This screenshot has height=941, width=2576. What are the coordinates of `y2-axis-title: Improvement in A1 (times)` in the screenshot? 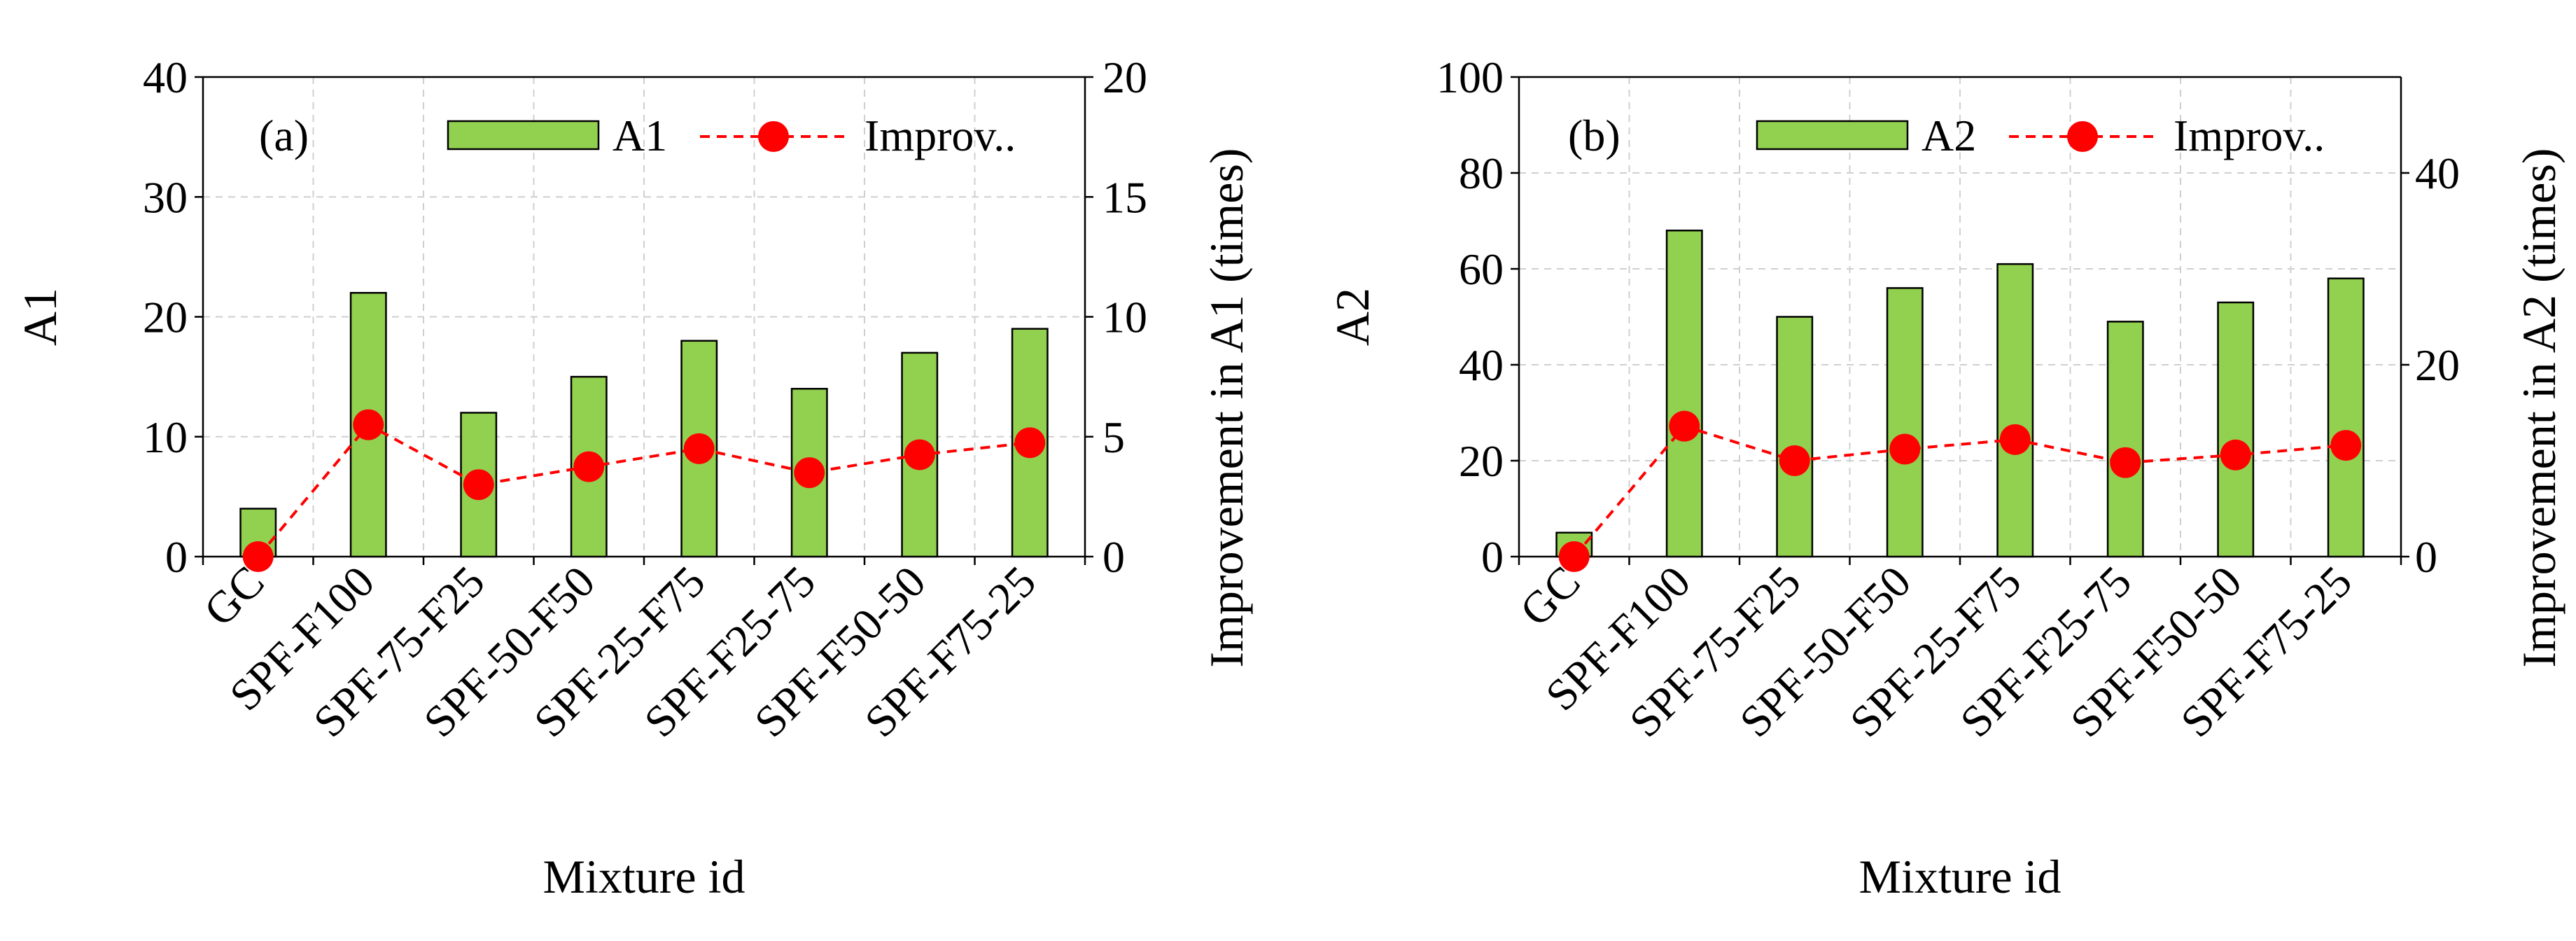 It's located at (1226, 407).